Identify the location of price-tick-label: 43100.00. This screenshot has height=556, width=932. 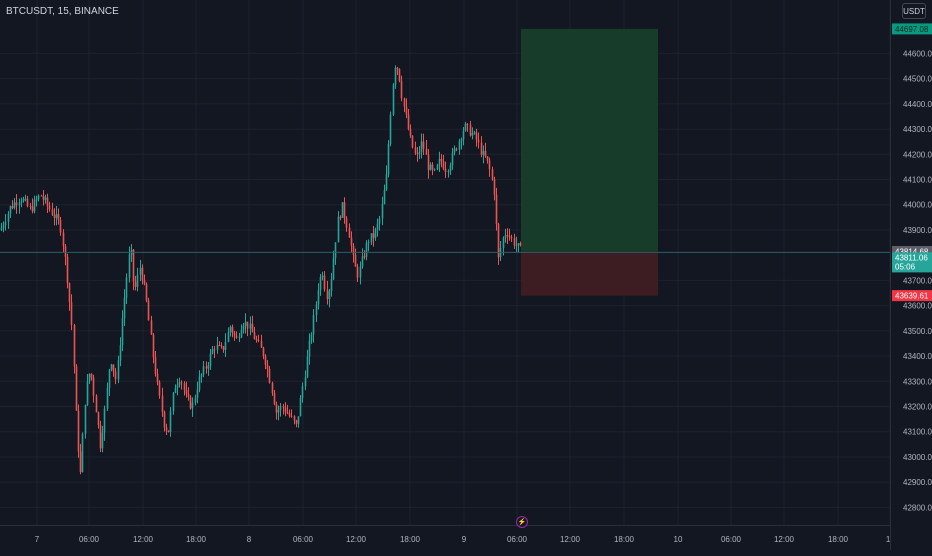
(917, 432).